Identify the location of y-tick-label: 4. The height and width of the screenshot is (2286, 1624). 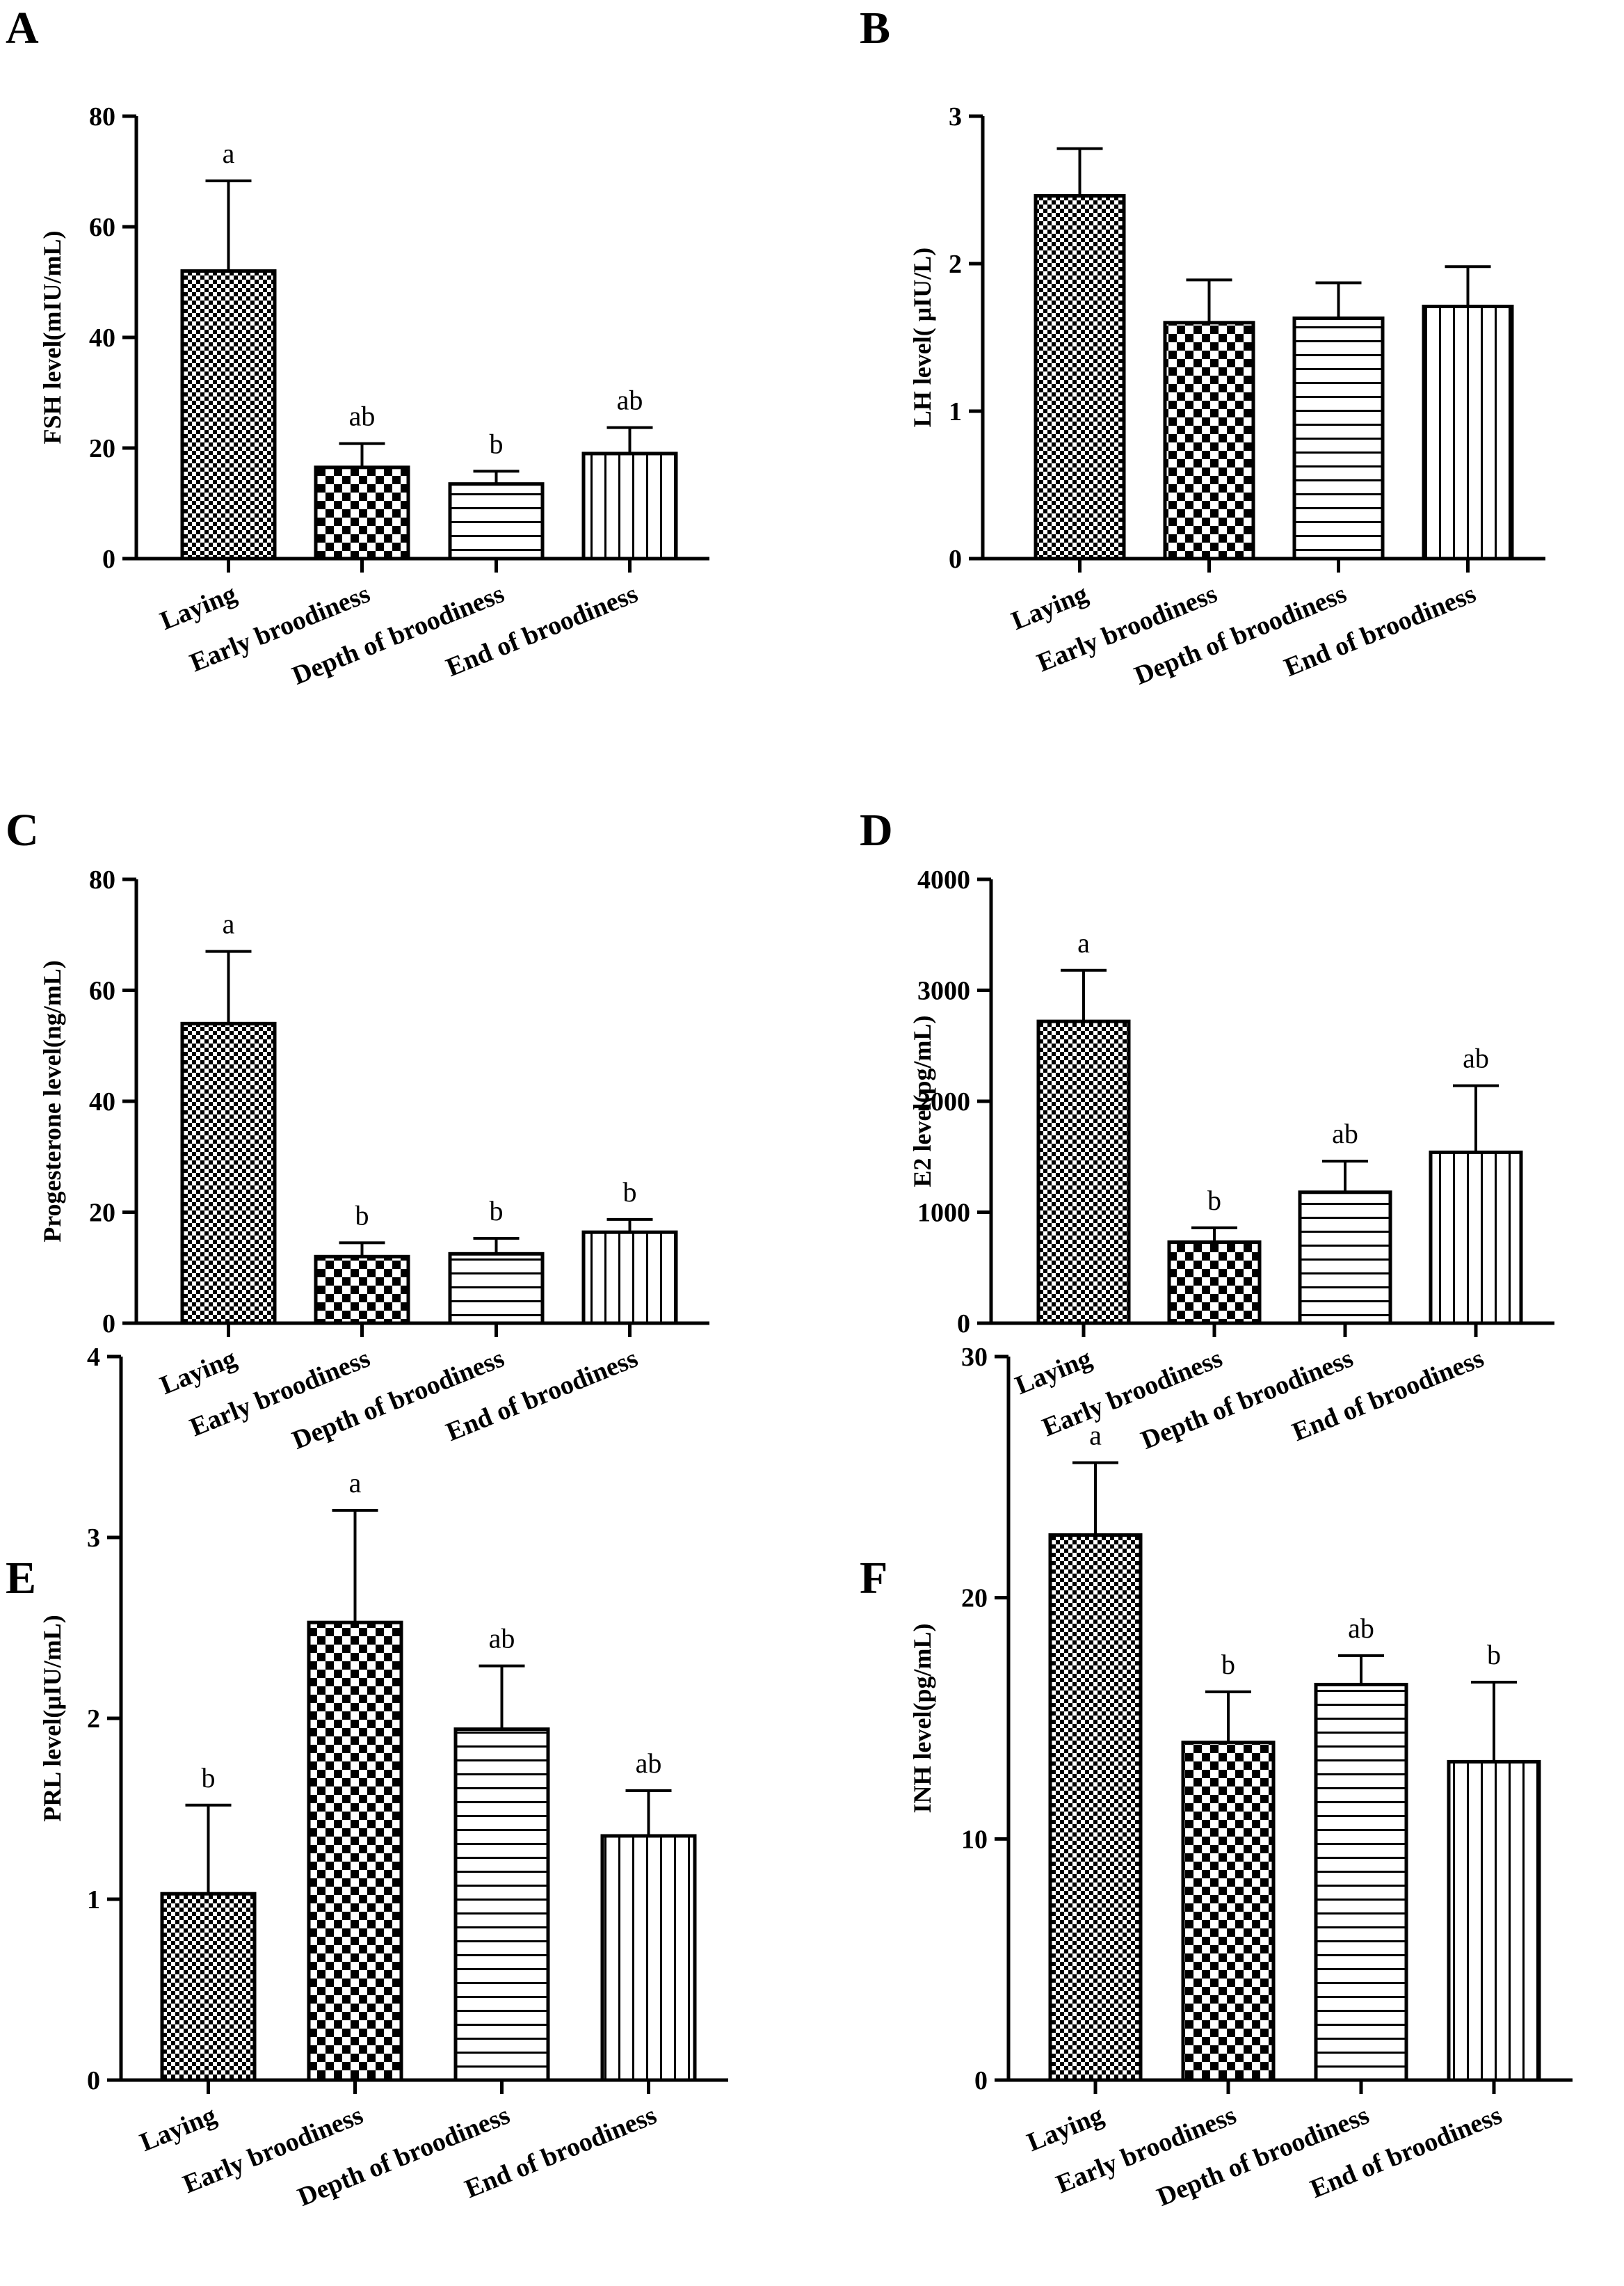
(93, 1357).